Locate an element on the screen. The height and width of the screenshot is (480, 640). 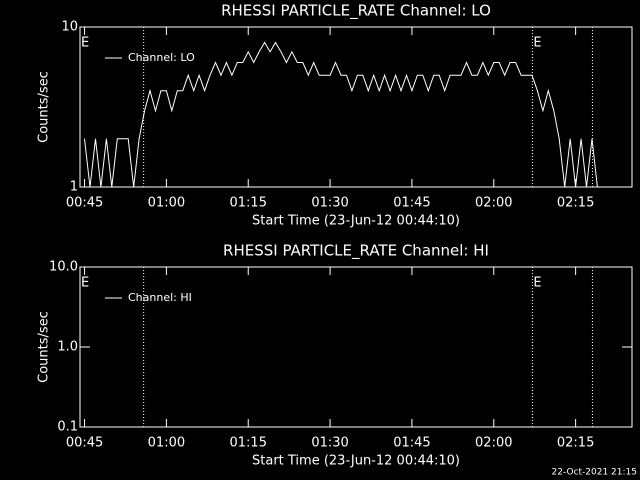
y-tick-label: 1.0 is located at coordinates (67, 347).